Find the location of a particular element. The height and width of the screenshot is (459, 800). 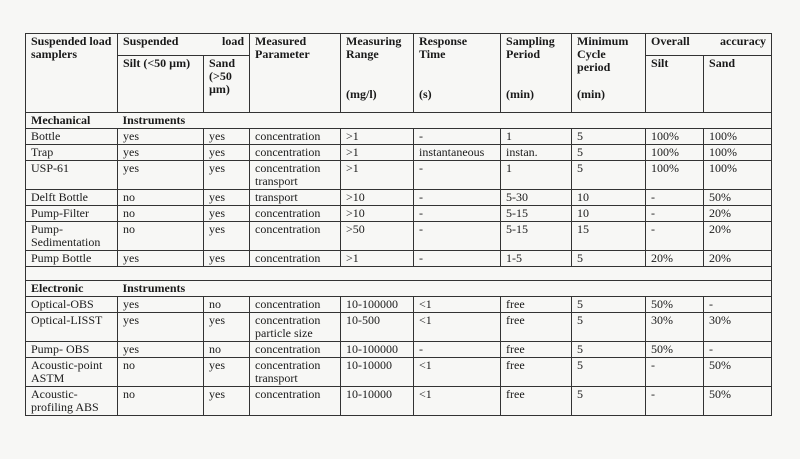

table-cell: USP-61 is located at coordinates (71, 175).